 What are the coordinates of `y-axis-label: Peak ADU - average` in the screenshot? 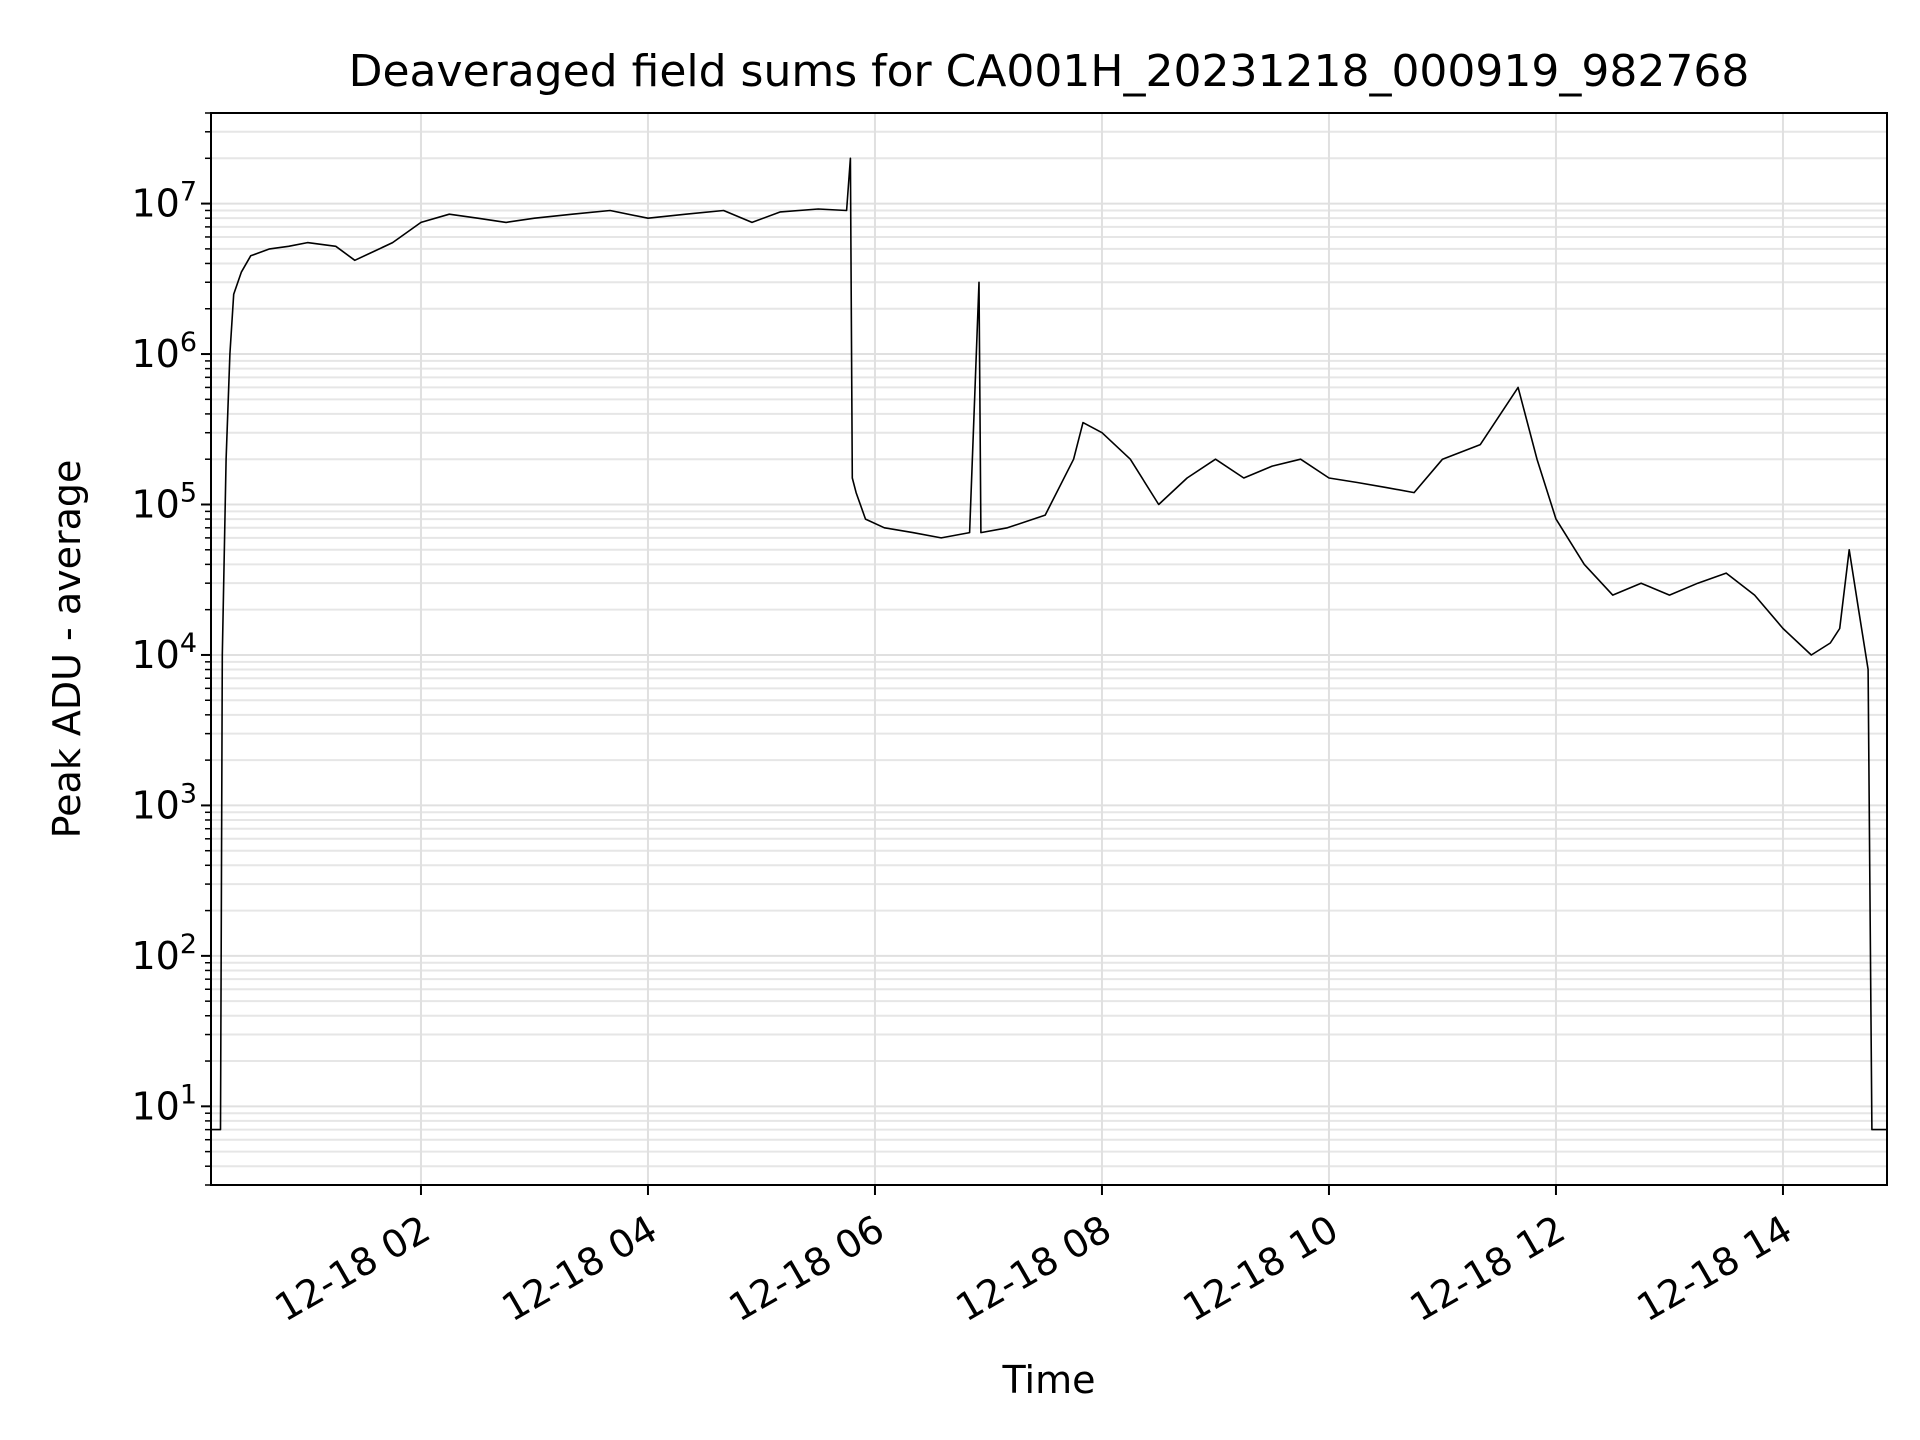 It's located at (67, 649).